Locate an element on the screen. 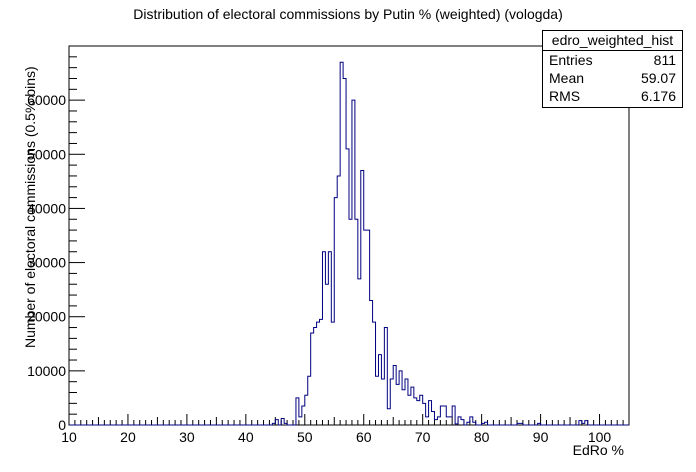 The height and width of the screenshot is (472, 696). x-axis-label: EdRo % is located at coordinates (598, 450).